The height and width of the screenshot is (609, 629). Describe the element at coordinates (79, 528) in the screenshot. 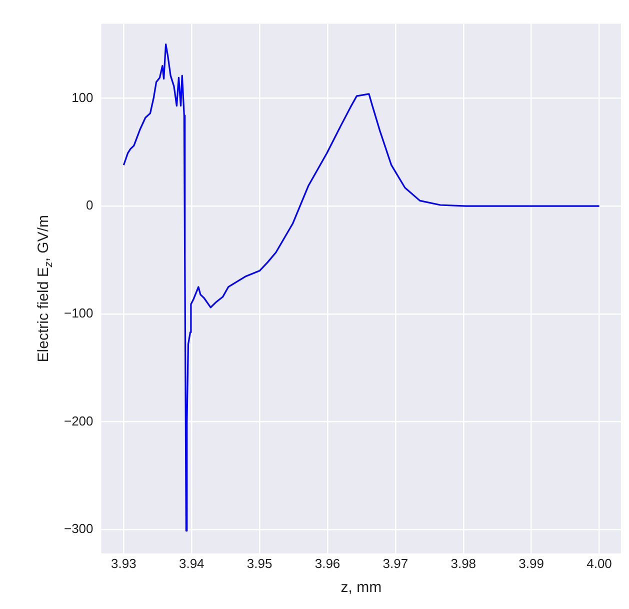

I see `y-tick-label: −300` at that location.